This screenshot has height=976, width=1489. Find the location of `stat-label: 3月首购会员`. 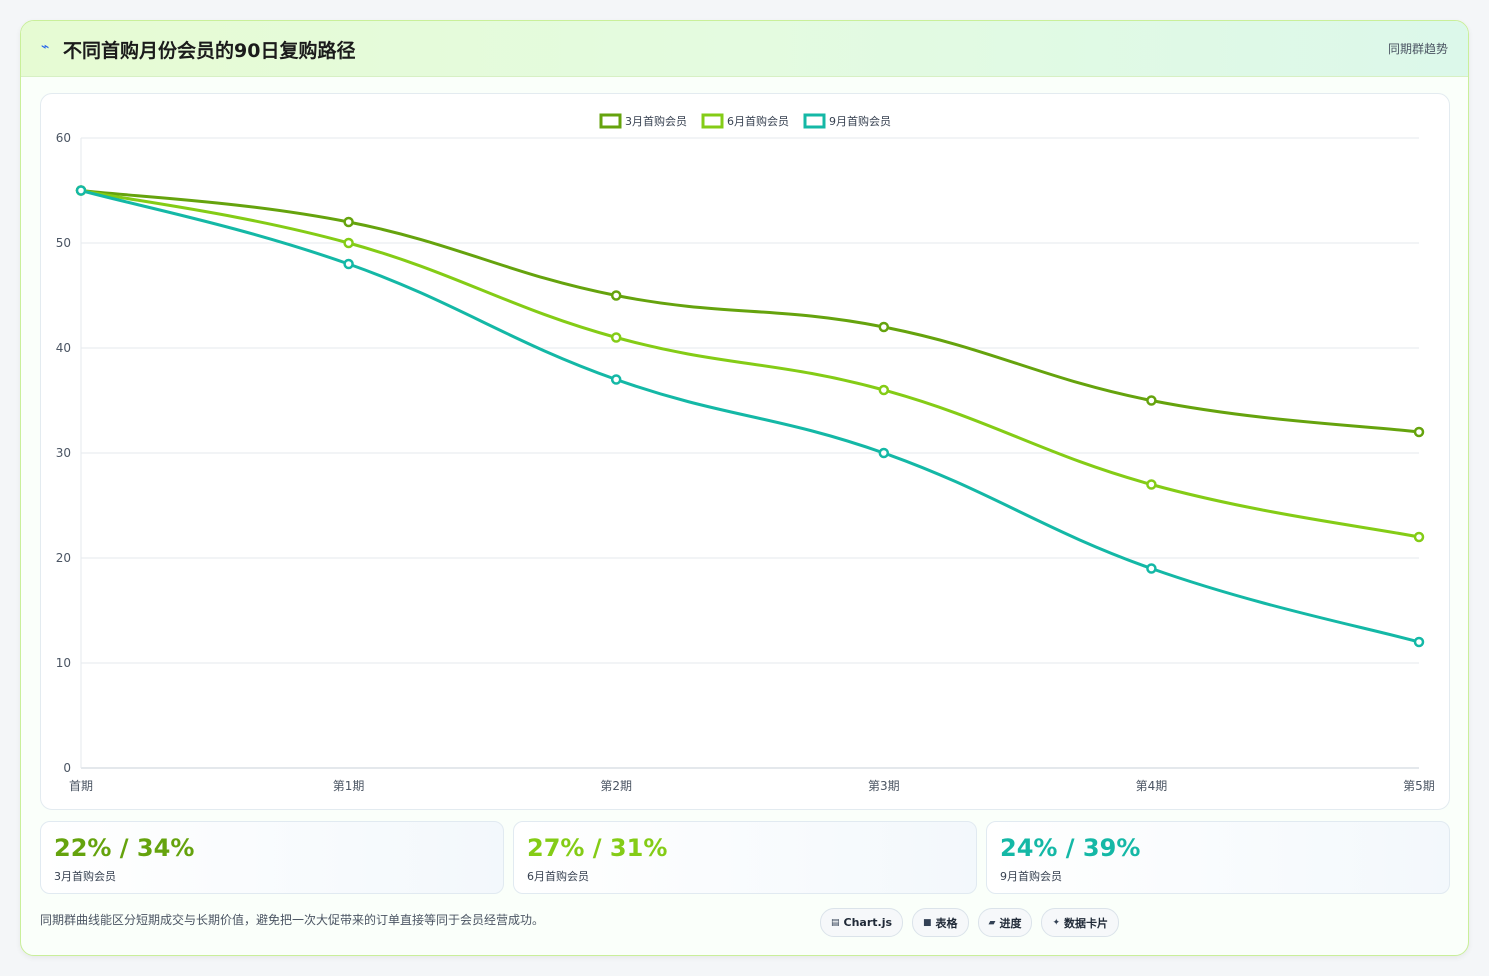

stat-label: 3月首购会员 is located at coordinates (85, 876).